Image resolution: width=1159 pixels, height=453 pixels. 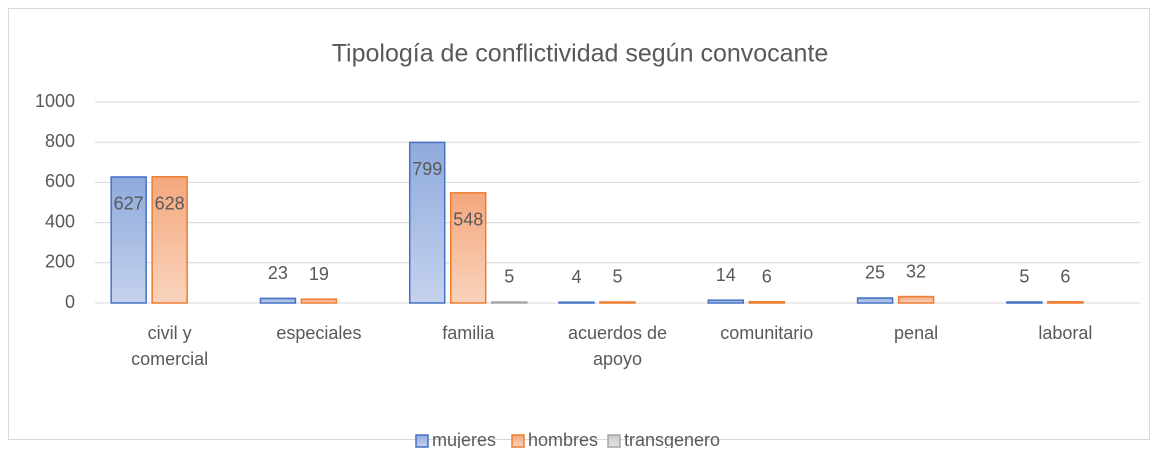 I want to click on x-tick-label: familia, so click(x=468, y=333).